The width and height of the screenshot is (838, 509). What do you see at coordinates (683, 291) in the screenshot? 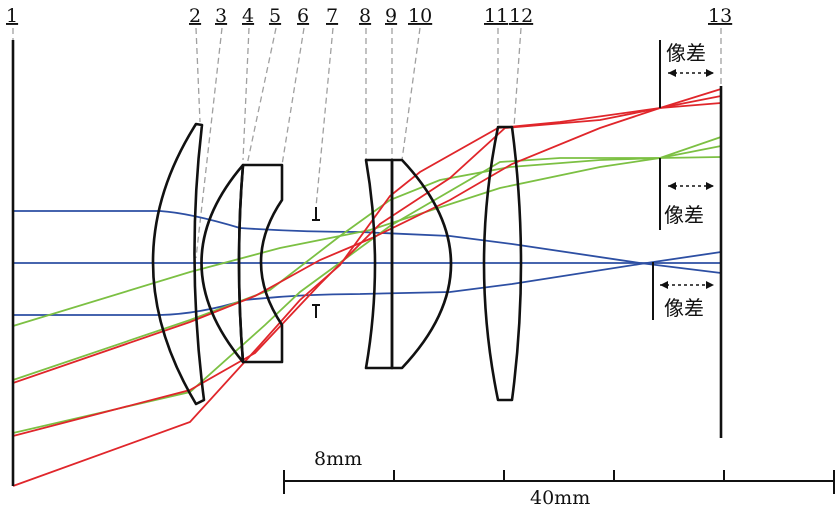
I see `aberration-indicator-bottom` at bounding box center [683, 291].